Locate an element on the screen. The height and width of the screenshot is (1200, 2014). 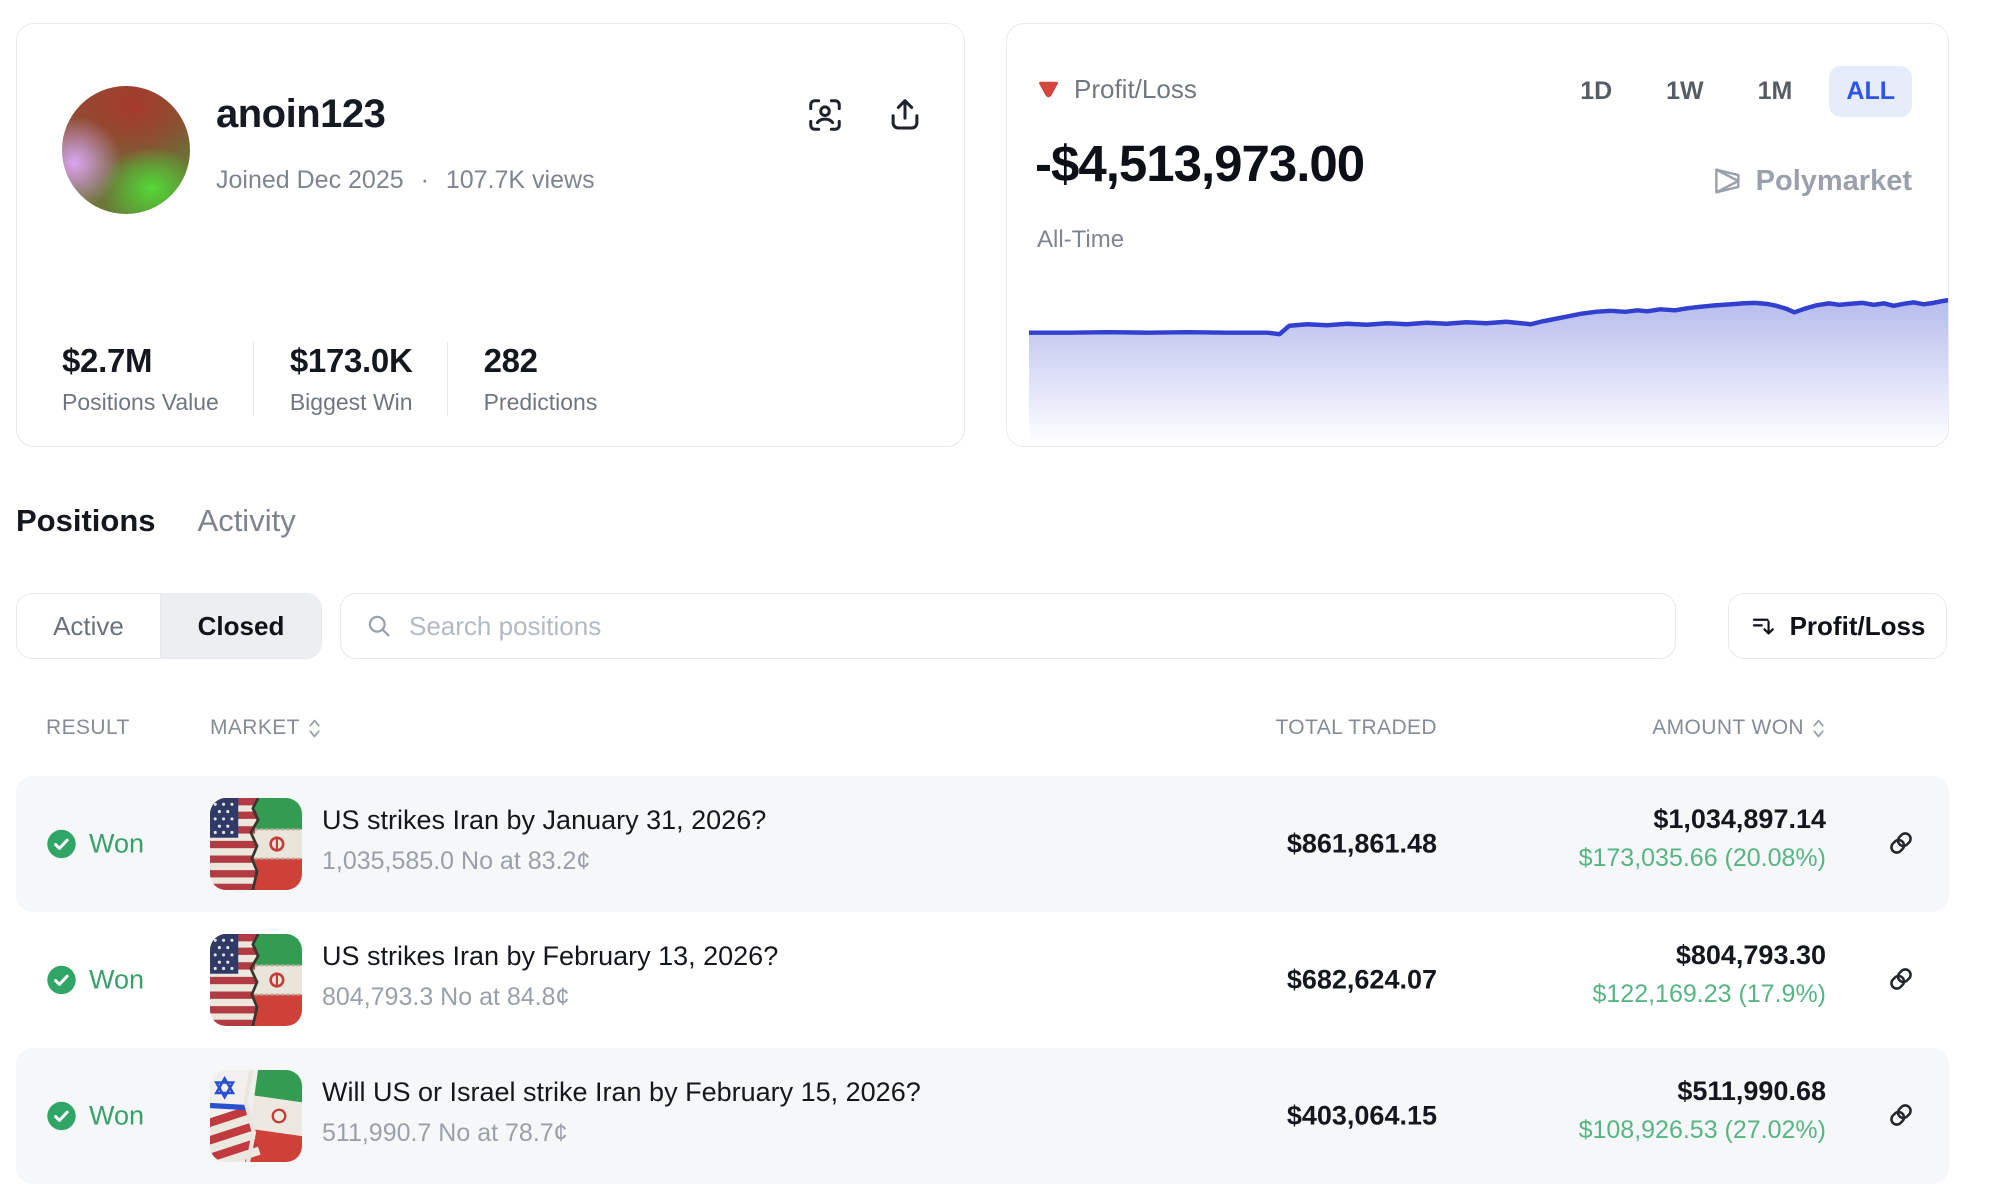
stat-value: 282 is located at coordinates (510, 360).